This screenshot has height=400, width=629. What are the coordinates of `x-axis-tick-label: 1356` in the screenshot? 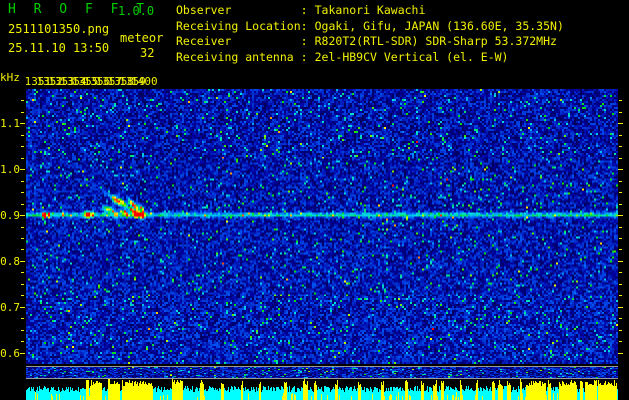 It's located at (97, 81).